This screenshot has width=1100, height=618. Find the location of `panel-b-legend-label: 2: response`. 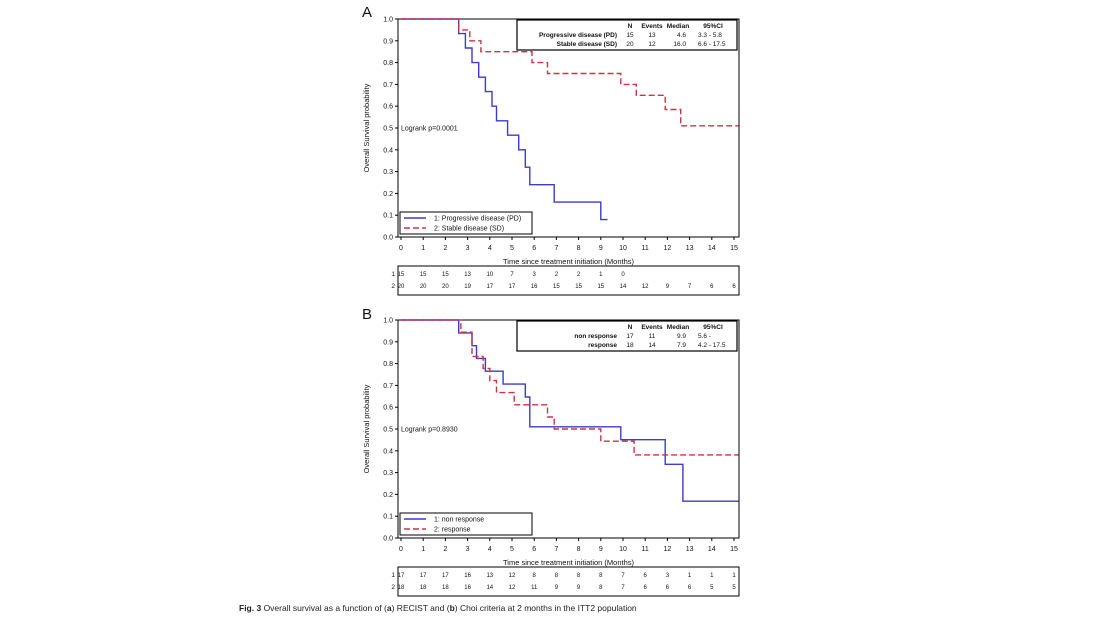

panel-b-legend-label: 2: response is located at coordinates (452, 530).